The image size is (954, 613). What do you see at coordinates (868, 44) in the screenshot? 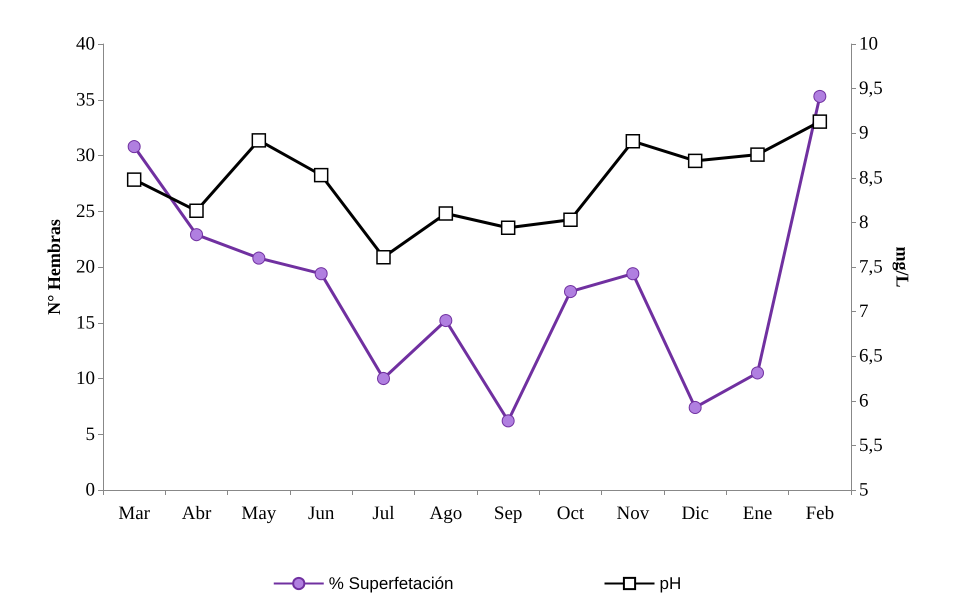
I see `y2-tick-label: 10` at bounding box center [868, 44].